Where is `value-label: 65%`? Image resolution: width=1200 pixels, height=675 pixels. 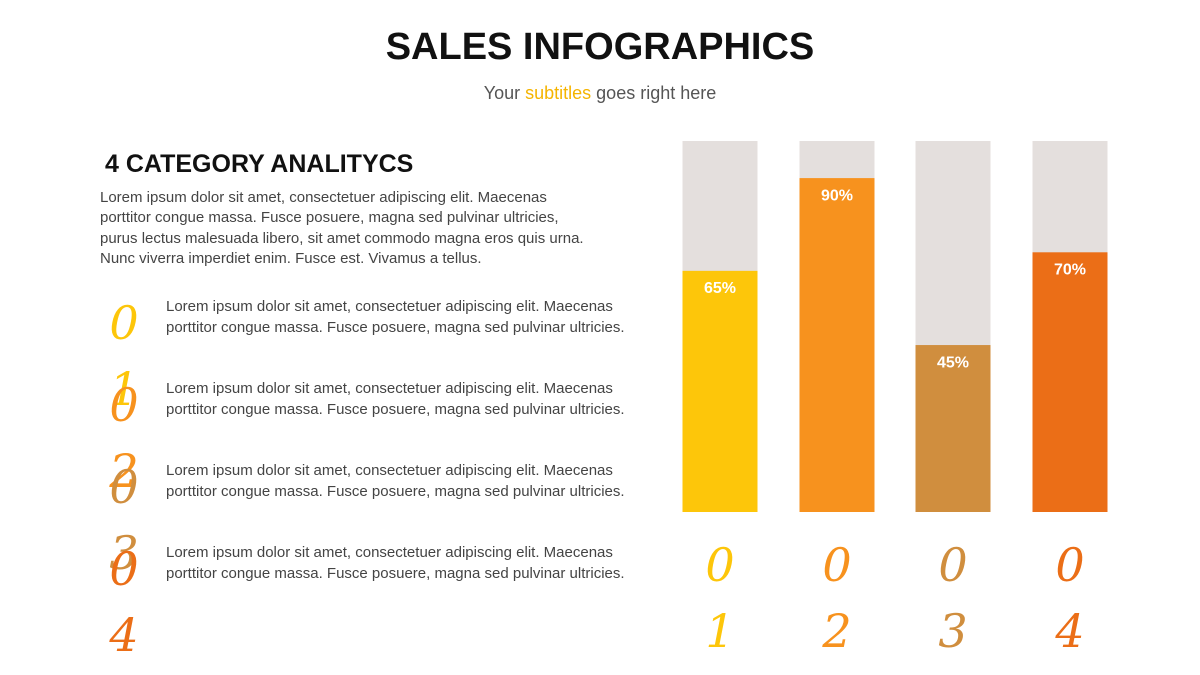
value-label: 65% is located at coordinates (720, 288).